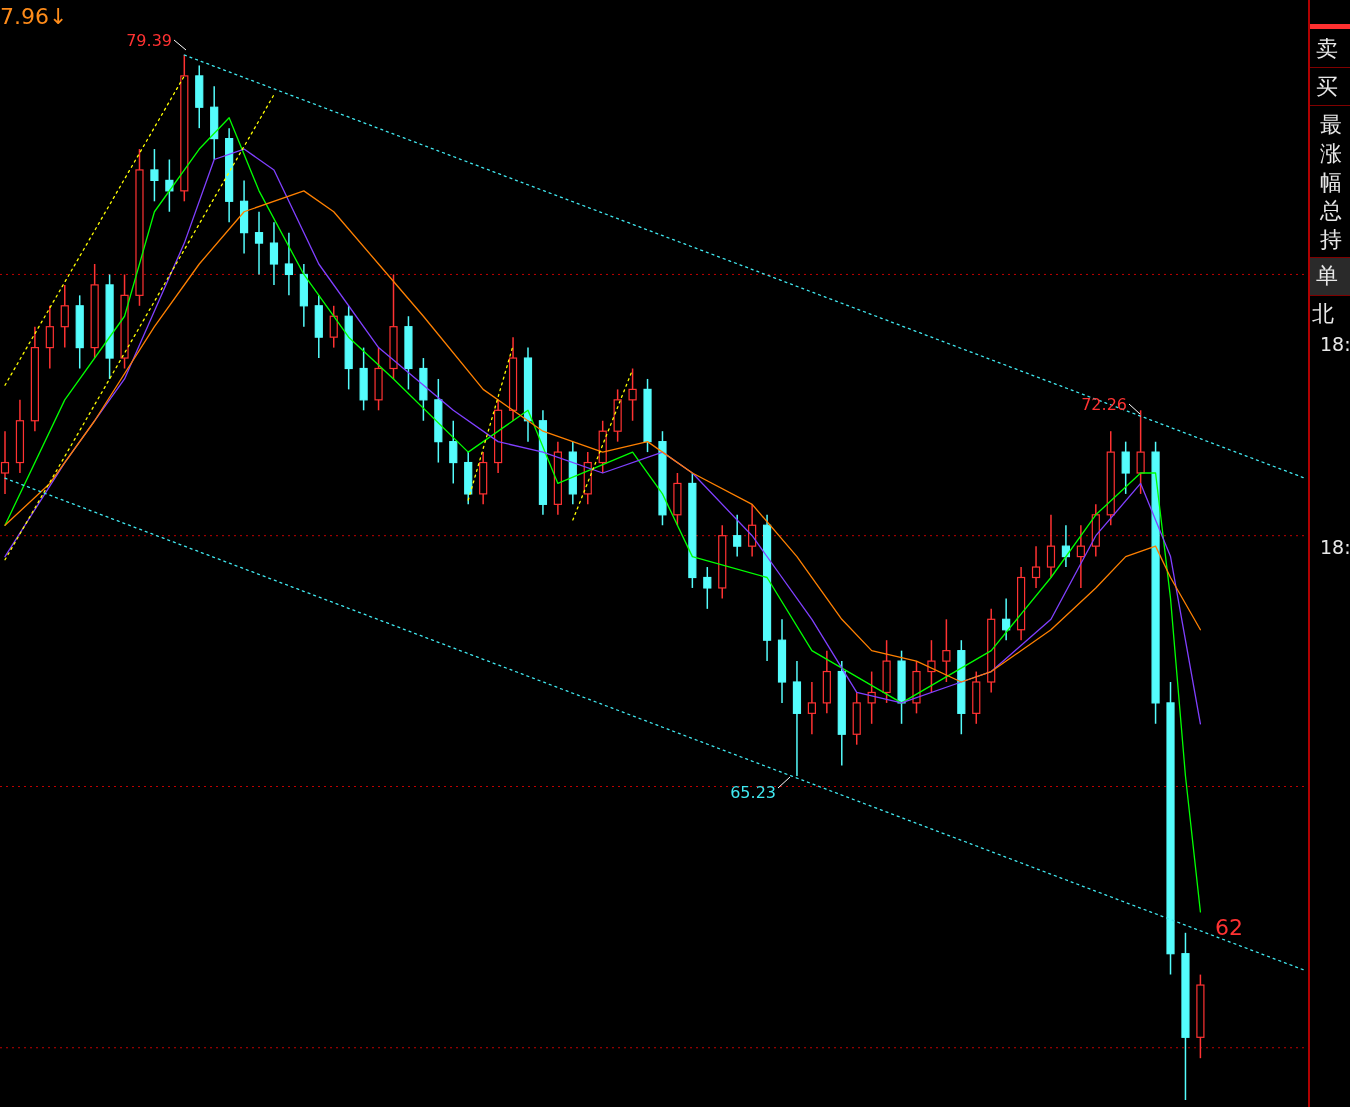 Image resolution: width=1350 pixels, height=1107 pixels. What do you see at coordinates (1327, 87) in the screenshot?
I see `text: 买` at bounding box center [1327, 87].